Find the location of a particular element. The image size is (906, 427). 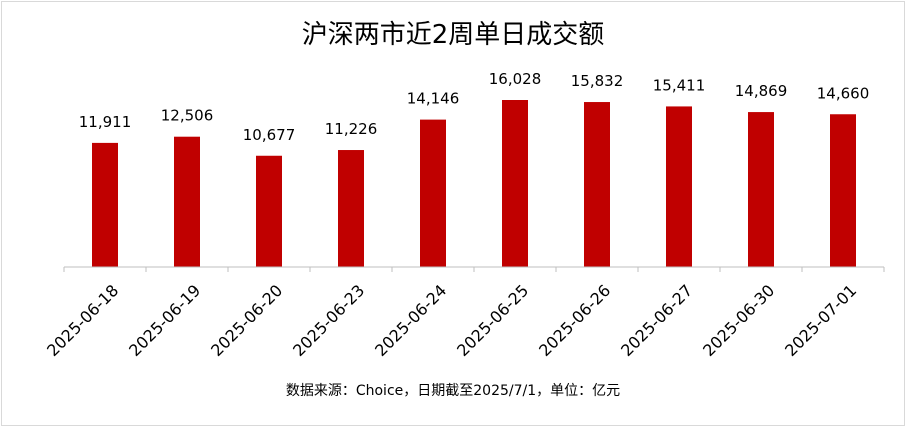

x-tick-label-2025-06-30: 2025-06-30 is located at coordinates (738, 320).